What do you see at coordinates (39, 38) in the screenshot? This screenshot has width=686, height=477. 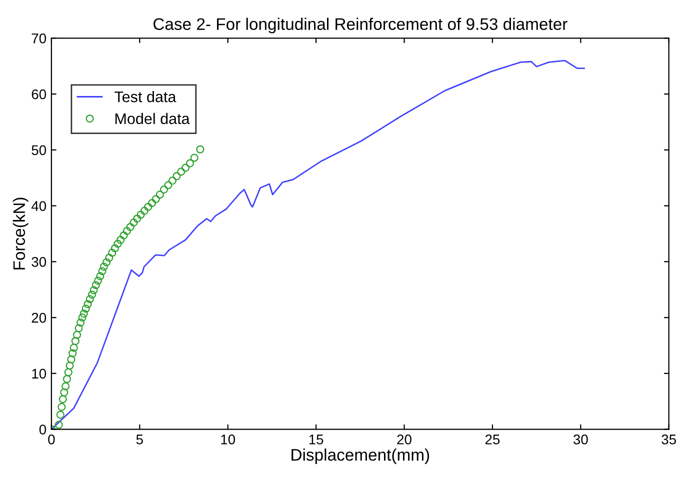 I see `y-tick-label: 70` at bounding box center [39, 38].